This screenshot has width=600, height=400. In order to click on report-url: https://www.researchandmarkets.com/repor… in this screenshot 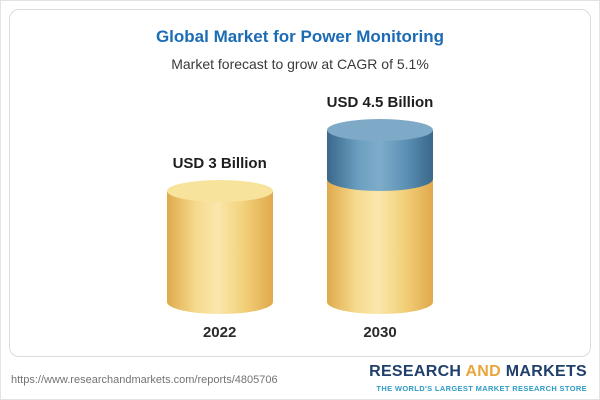, I will do `click(144, 380)`.